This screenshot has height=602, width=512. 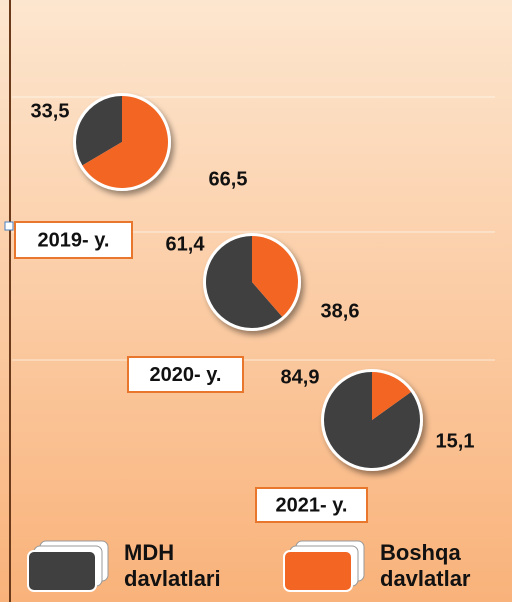 I want to click on value-label: 84,9, so click(x=300, y=377).